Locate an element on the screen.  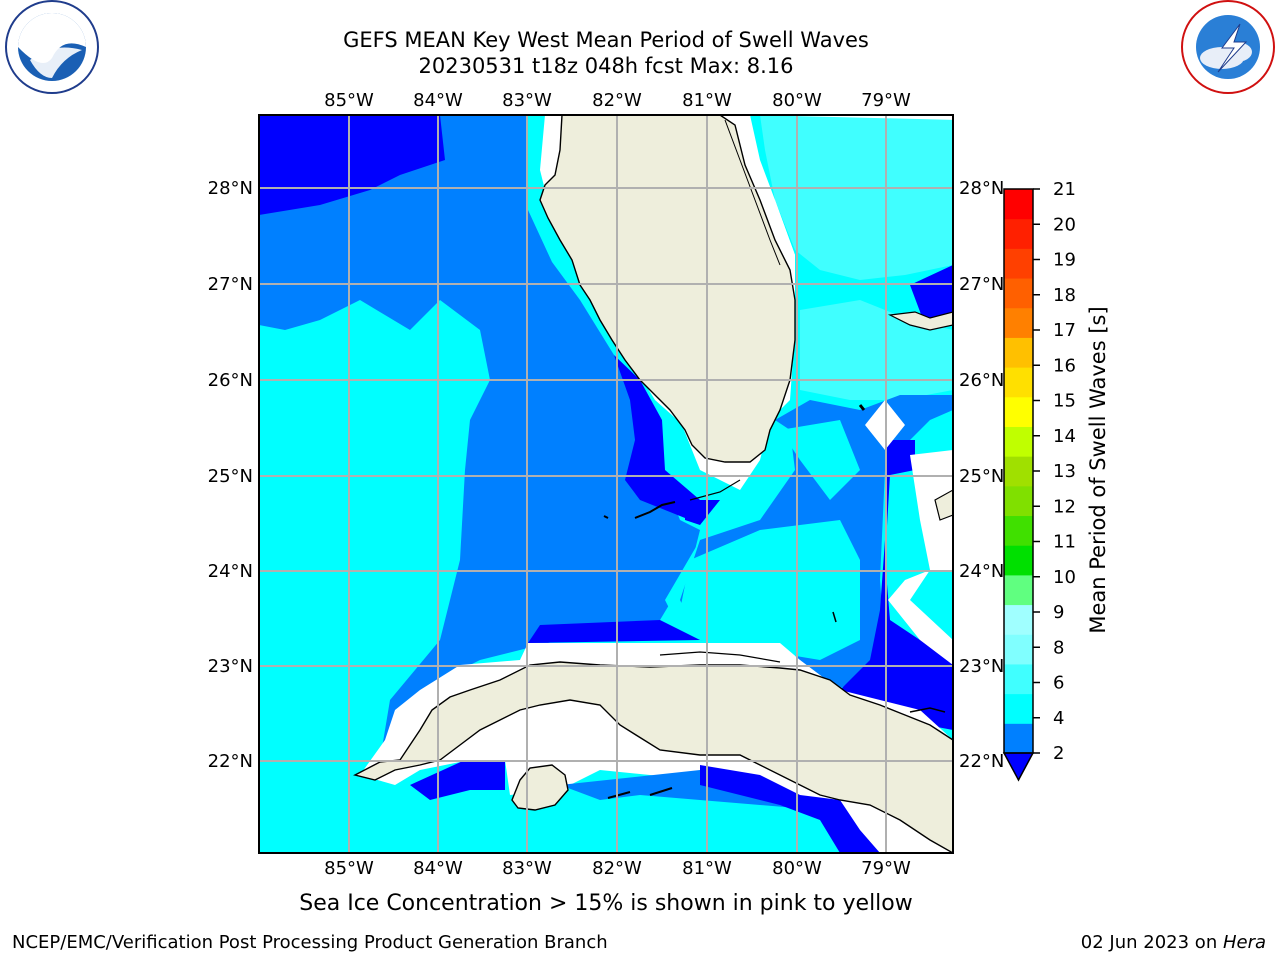
lon-labels-top: 85°W 84°W 83°W 82°W 81°W 80°W 79°W is located at coordinates (617, 100).